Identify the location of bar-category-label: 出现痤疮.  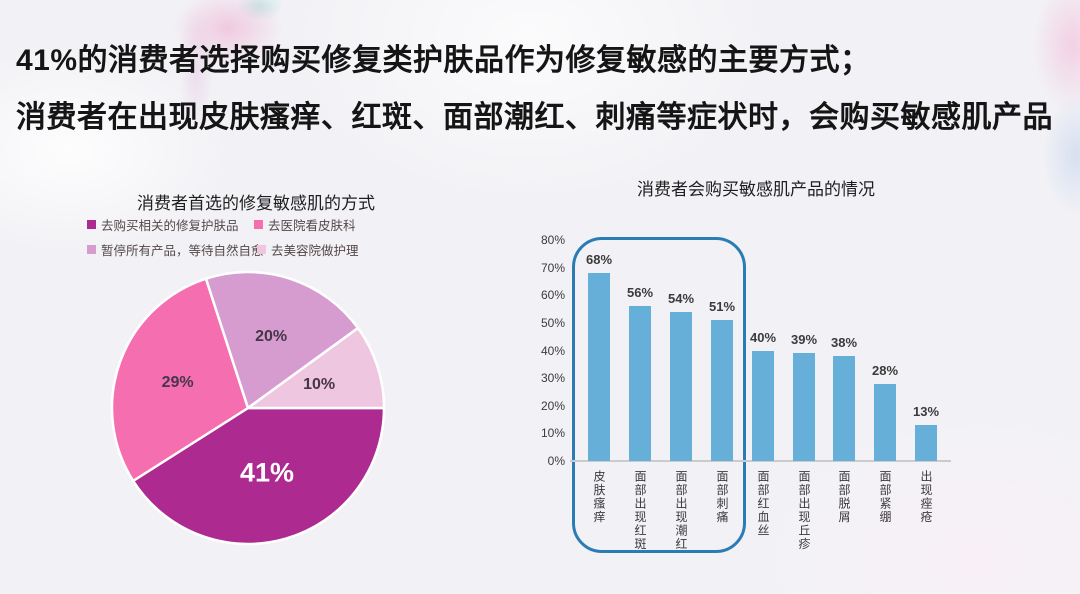
(926, 497).